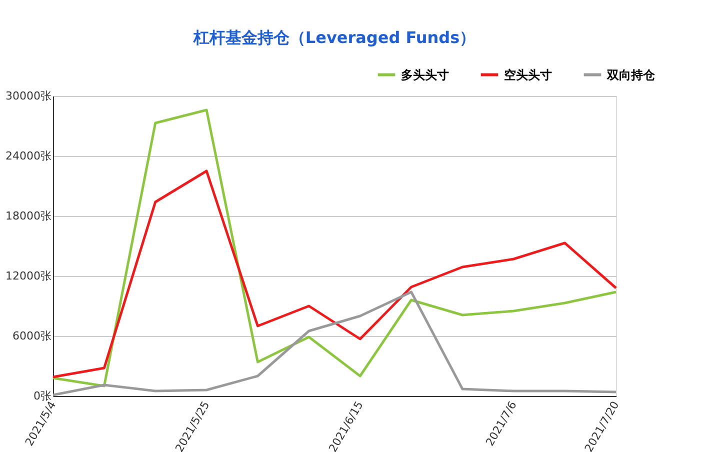  I want to click on y-tick-label: 6000张, so click(32, 336).